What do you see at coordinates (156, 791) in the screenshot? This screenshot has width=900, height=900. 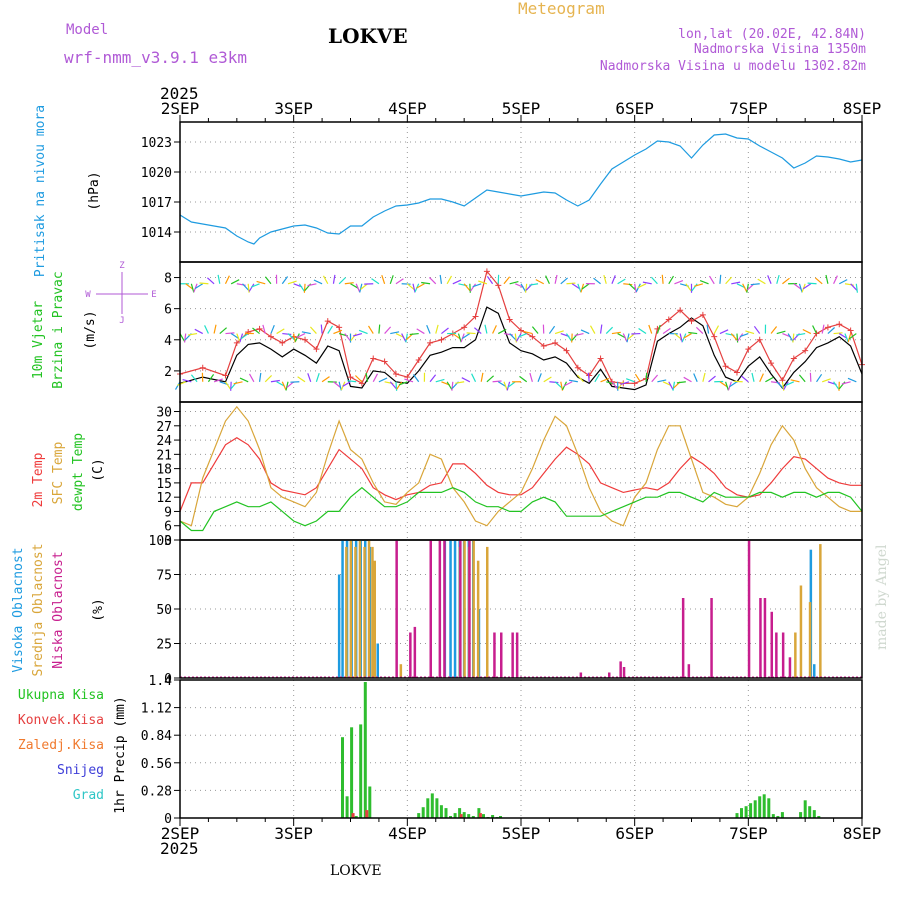 I see `ytick-label: 0.28` at bounding box center [156, 791].